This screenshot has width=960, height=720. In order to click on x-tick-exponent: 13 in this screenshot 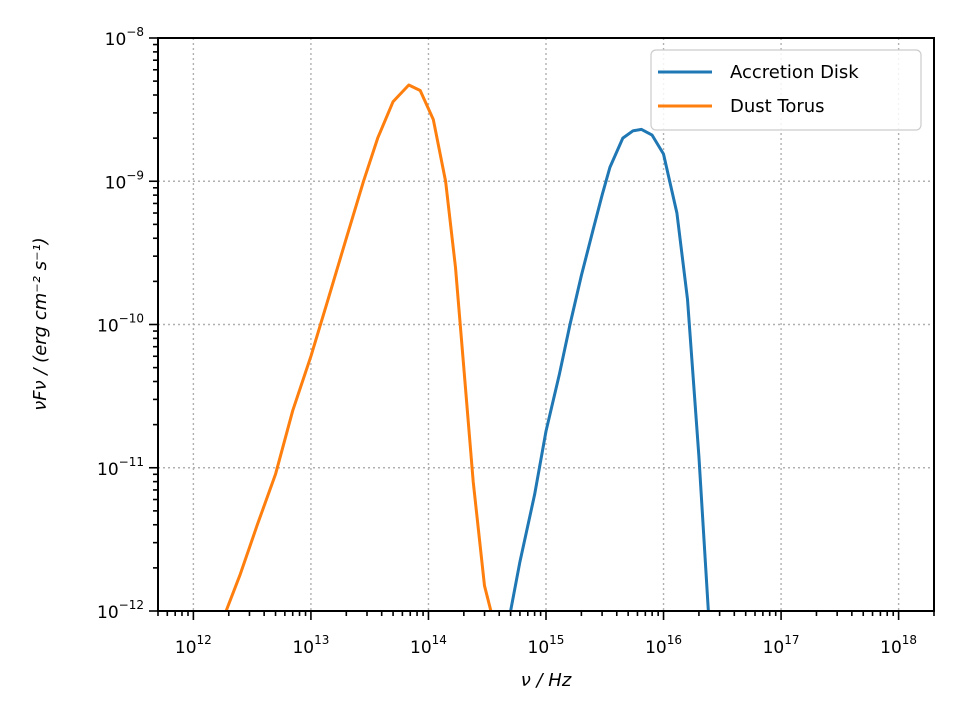, I will do `click(321, 640)`.